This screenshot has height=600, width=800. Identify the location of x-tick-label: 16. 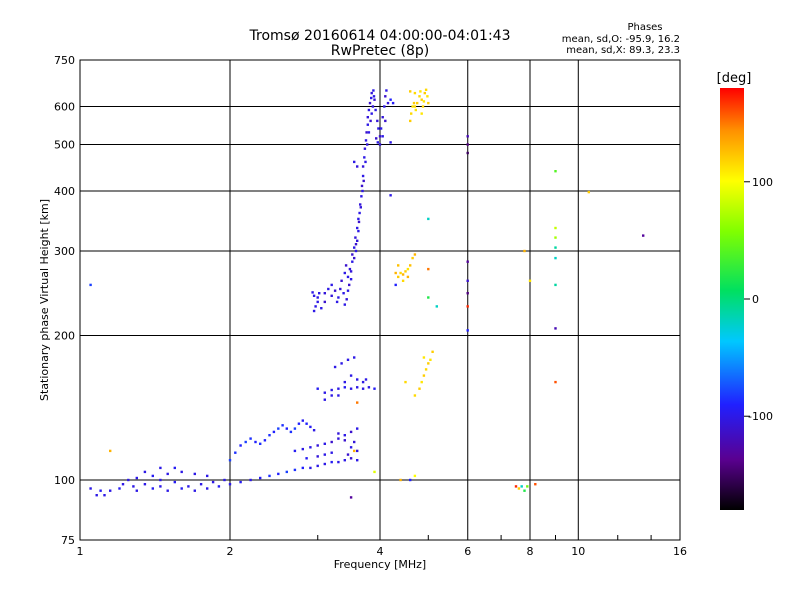
(680, 551).